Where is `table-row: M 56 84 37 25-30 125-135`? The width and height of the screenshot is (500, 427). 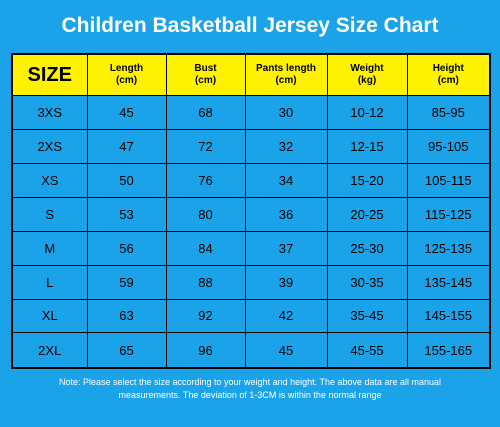 table-row: M 56 84 37 25-30 125-135 is located at coordinates (251, 248).